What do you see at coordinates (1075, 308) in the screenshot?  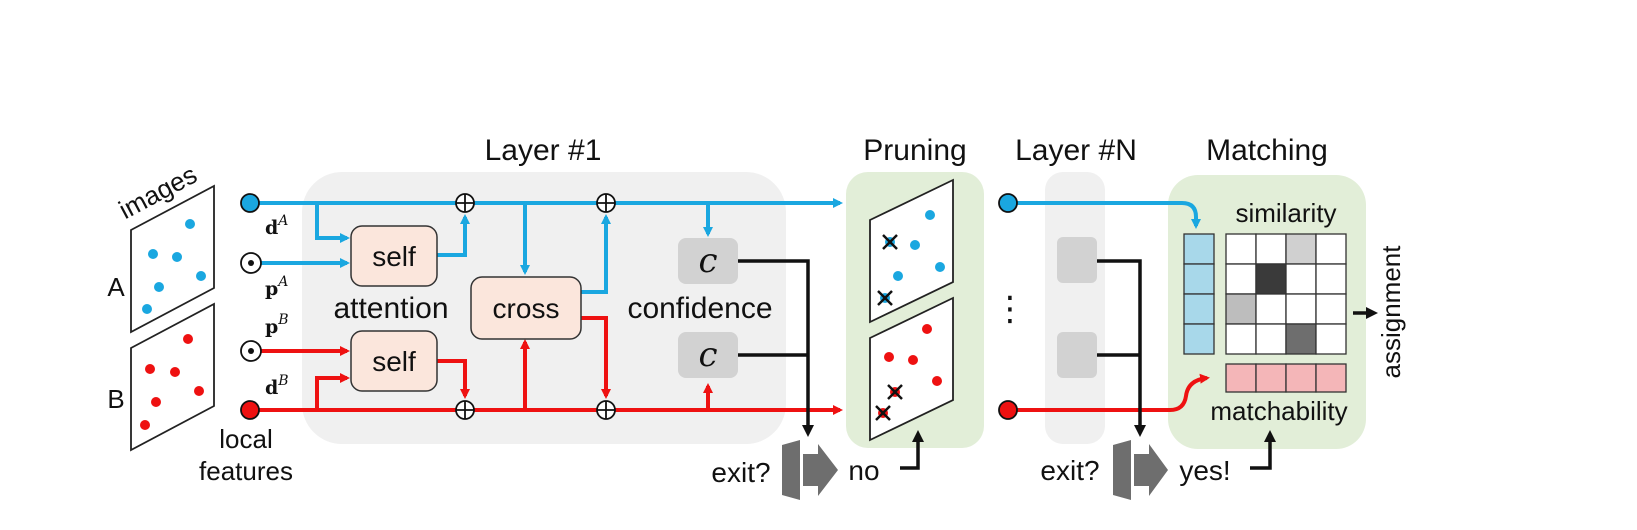 I see `layerN-panel` at bounding box center [1075, 308].